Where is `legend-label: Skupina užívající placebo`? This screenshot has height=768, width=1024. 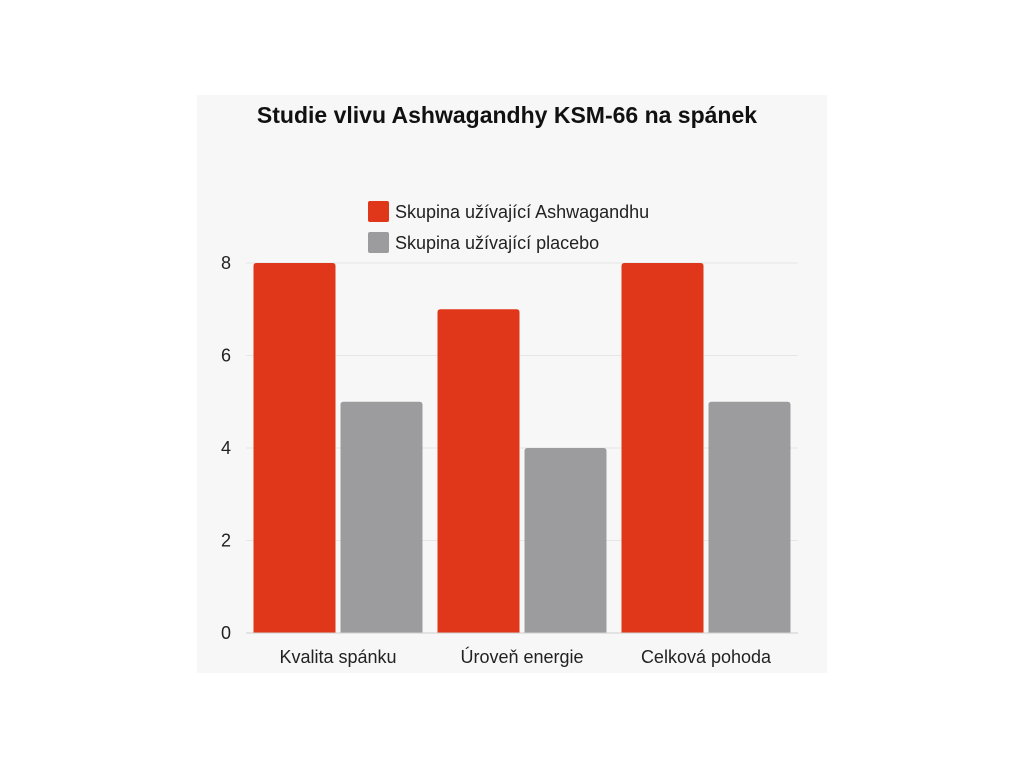 legend-label: Skupina užívající placebo is located at coordinates (497, 243).